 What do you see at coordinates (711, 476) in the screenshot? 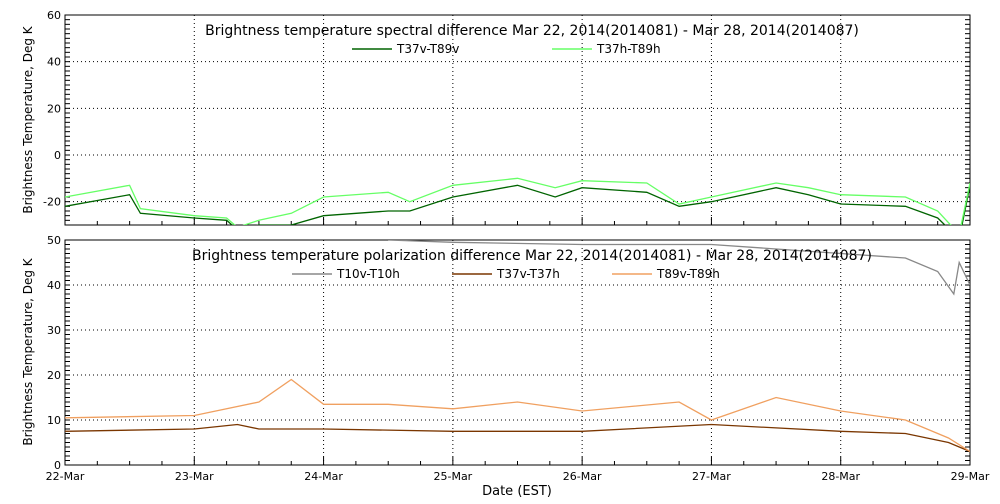
I see `x-tick-label: 27-Mar` at bounding box center [711, 476].